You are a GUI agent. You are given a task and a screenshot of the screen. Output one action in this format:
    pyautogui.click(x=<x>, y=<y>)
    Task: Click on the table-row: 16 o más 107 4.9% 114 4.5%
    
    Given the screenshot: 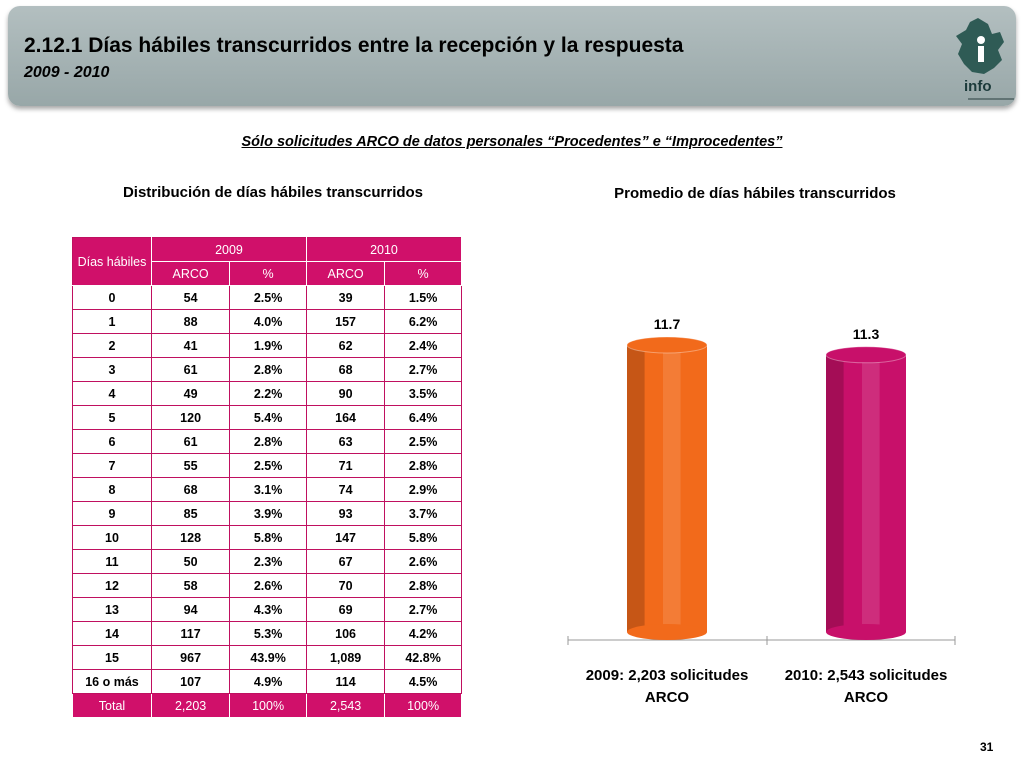 What is the action you would take?
    pyautogui.click(x=267, y=681)
    